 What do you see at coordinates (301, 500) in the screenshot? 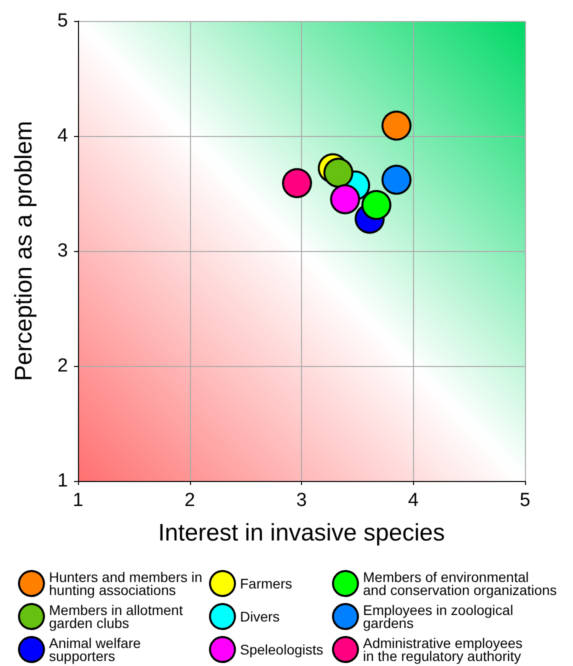
I see `x-tick-label: 3` at bounding box center [301, 500].